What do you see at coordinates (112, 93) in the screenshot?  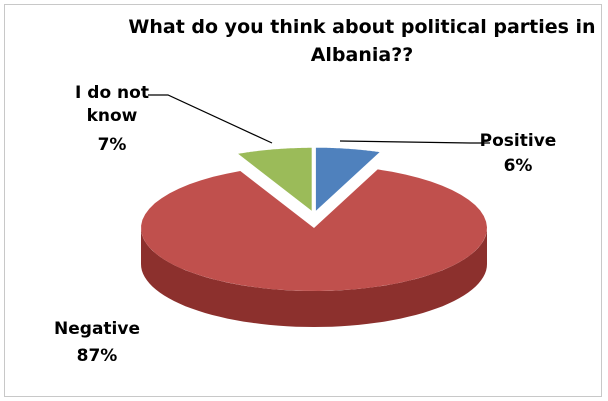 I see `data-label-dont-know-line-1: I do not` at bounding box center [112, 93].